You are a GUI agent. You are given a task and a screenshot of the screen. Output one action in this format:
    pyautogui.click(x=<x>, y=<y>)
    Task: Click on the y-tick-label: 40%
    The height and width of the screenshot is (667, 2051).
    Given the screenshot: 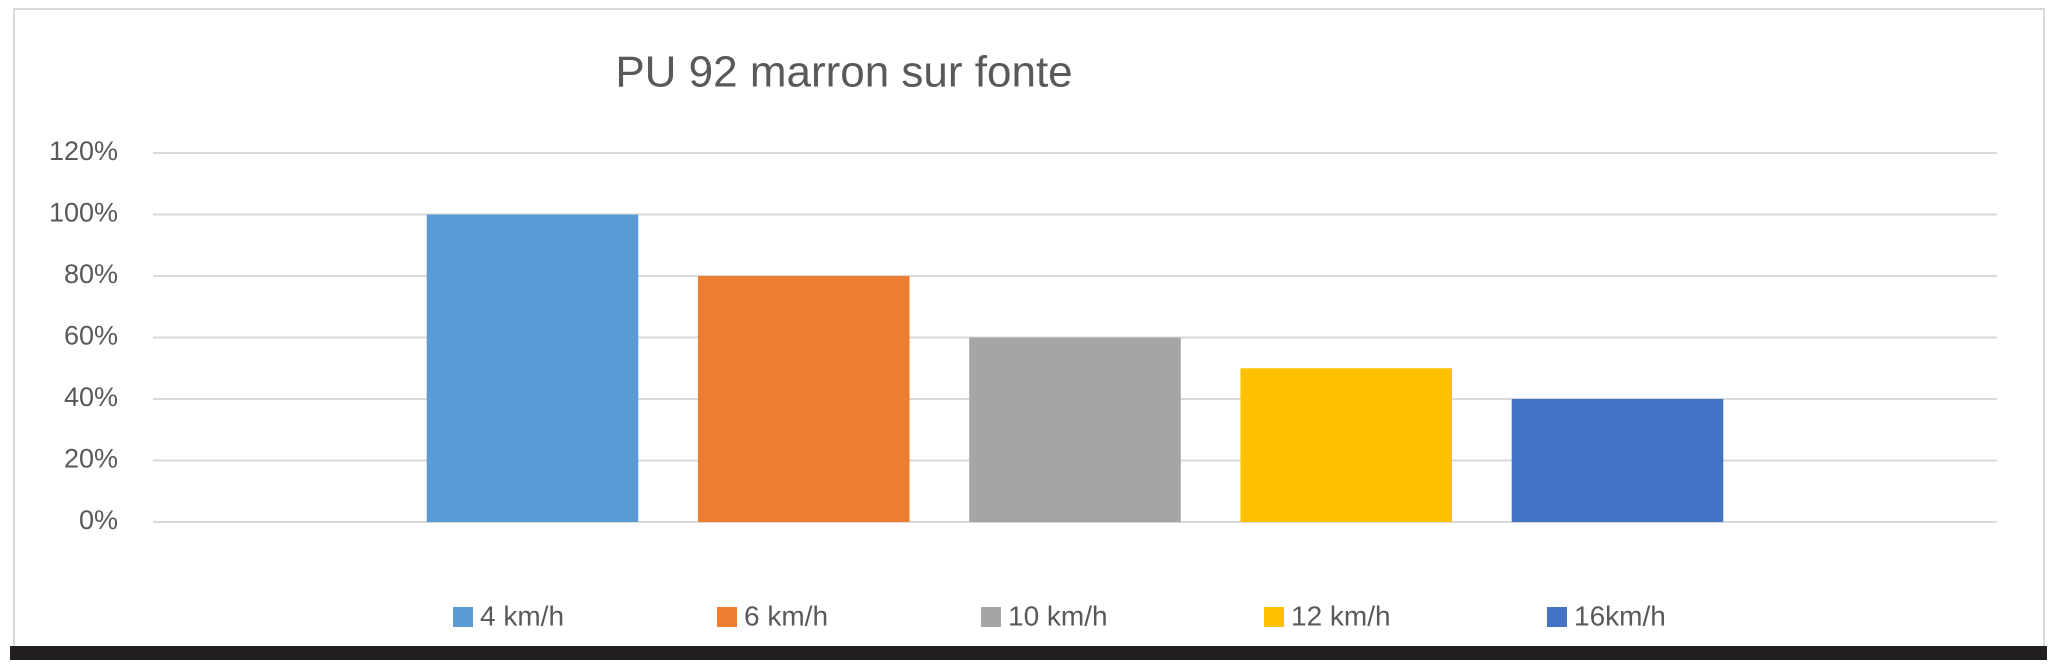 What is the action you would take?
    pyautogui.click(x=91, y=397)
    